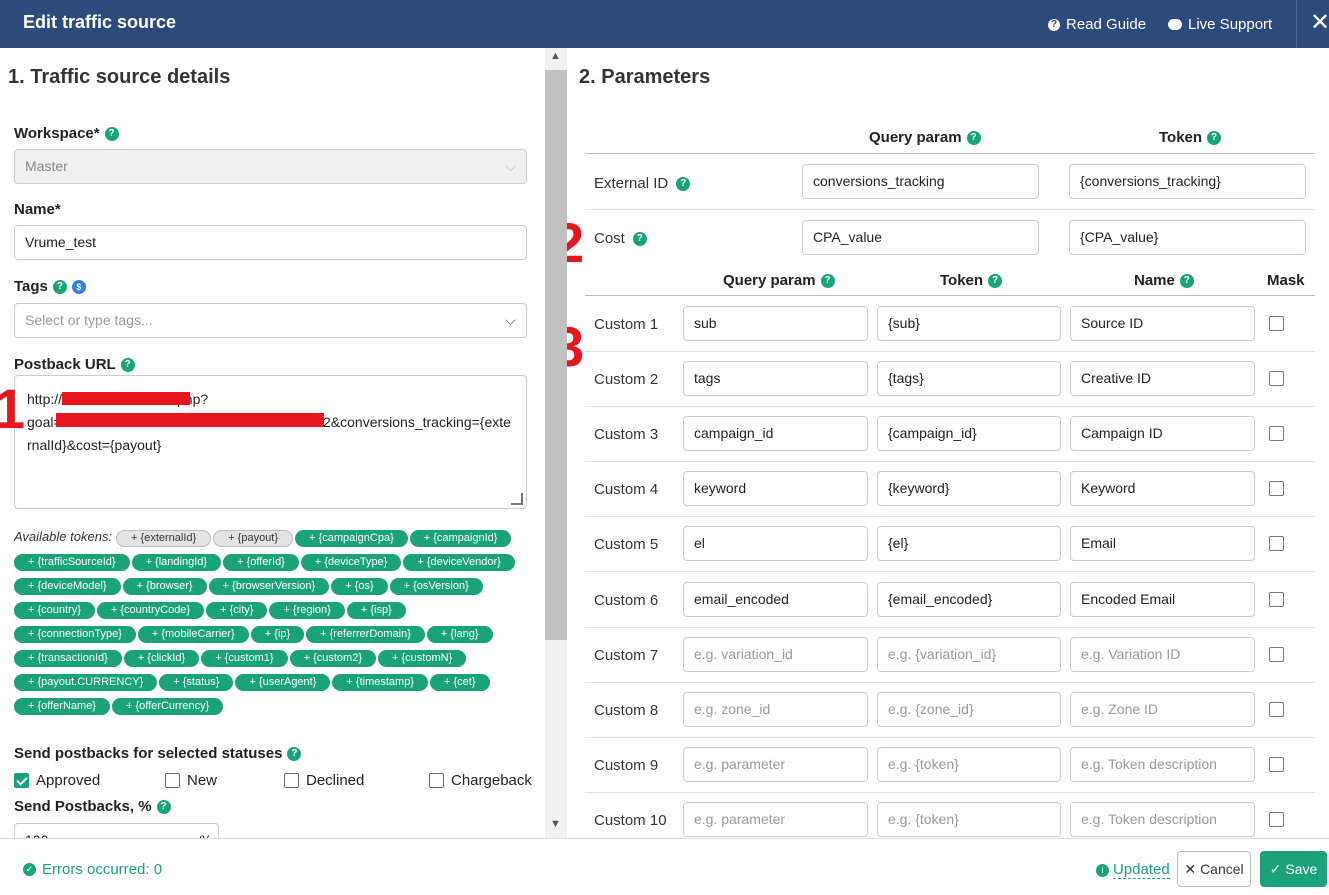 Image resolution: width=1329 pixels, height=895 pixels. Describe the element at coordinates (556, 355) in the screenshot. I see `scrollbar-thumb` at that location.